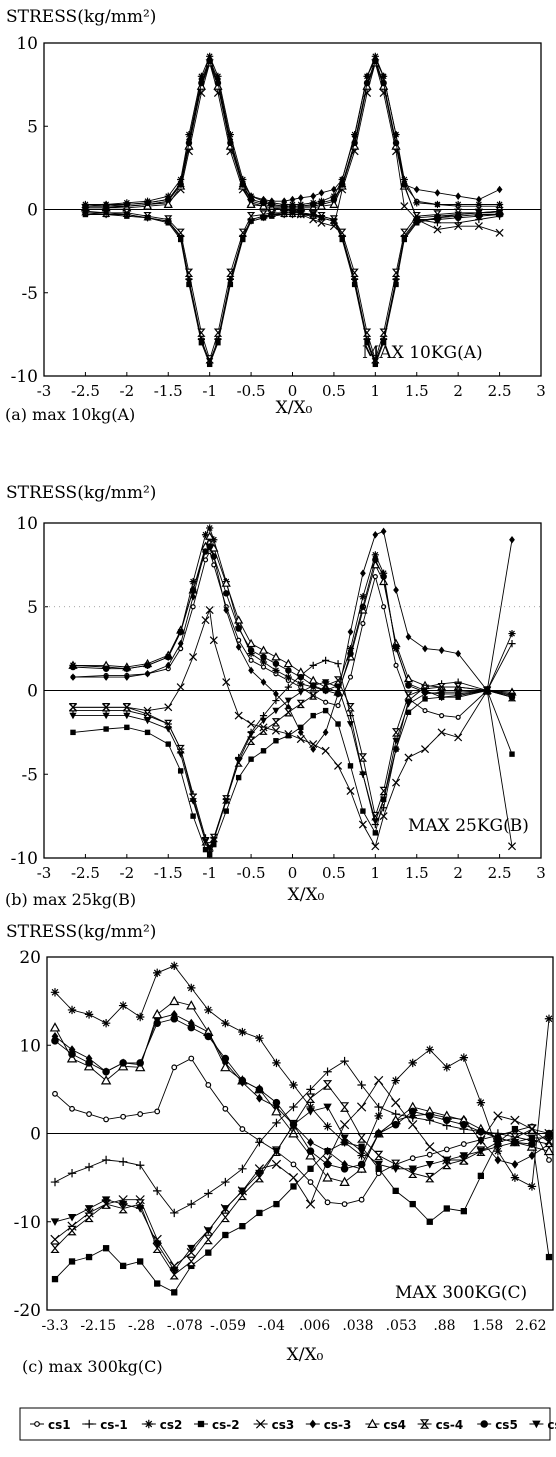  Describe the element at coordinates (24, 859) in the screenshot. I see `y-tick-label: -10` at that location.